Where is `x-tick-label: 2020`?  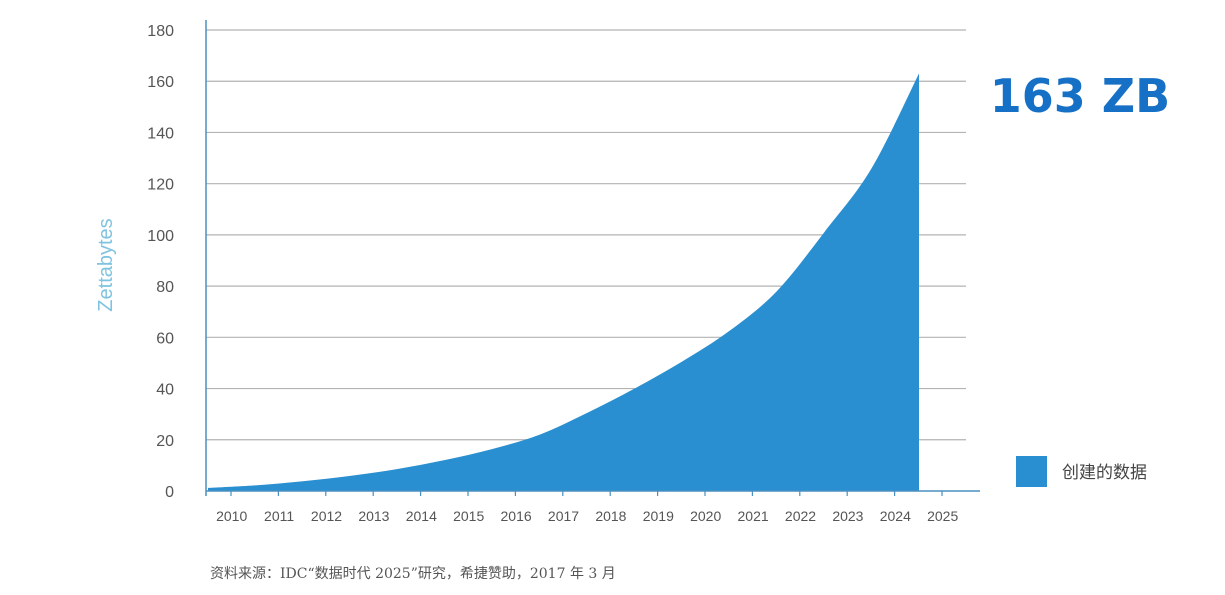 x-tick-label: 2020 is located at coordinates (705, 516).